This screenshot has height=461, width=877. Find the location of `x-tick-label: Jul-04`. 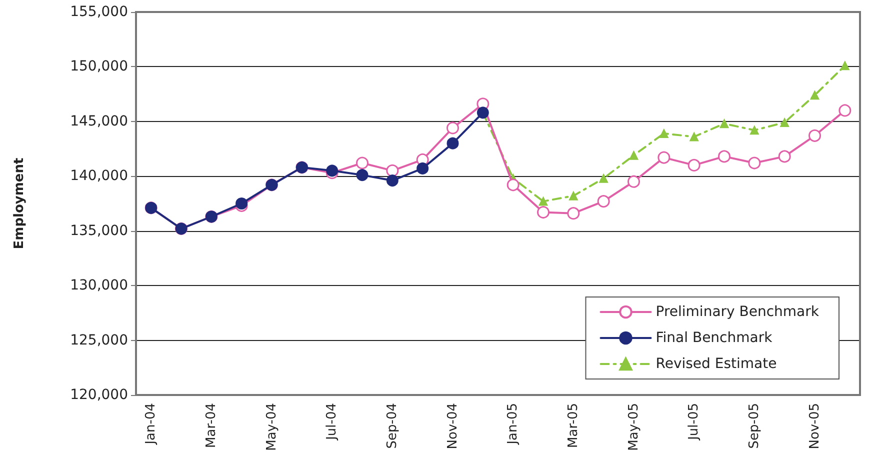

x-tick-label: Jul-04 is located at coordinates (332, 422).